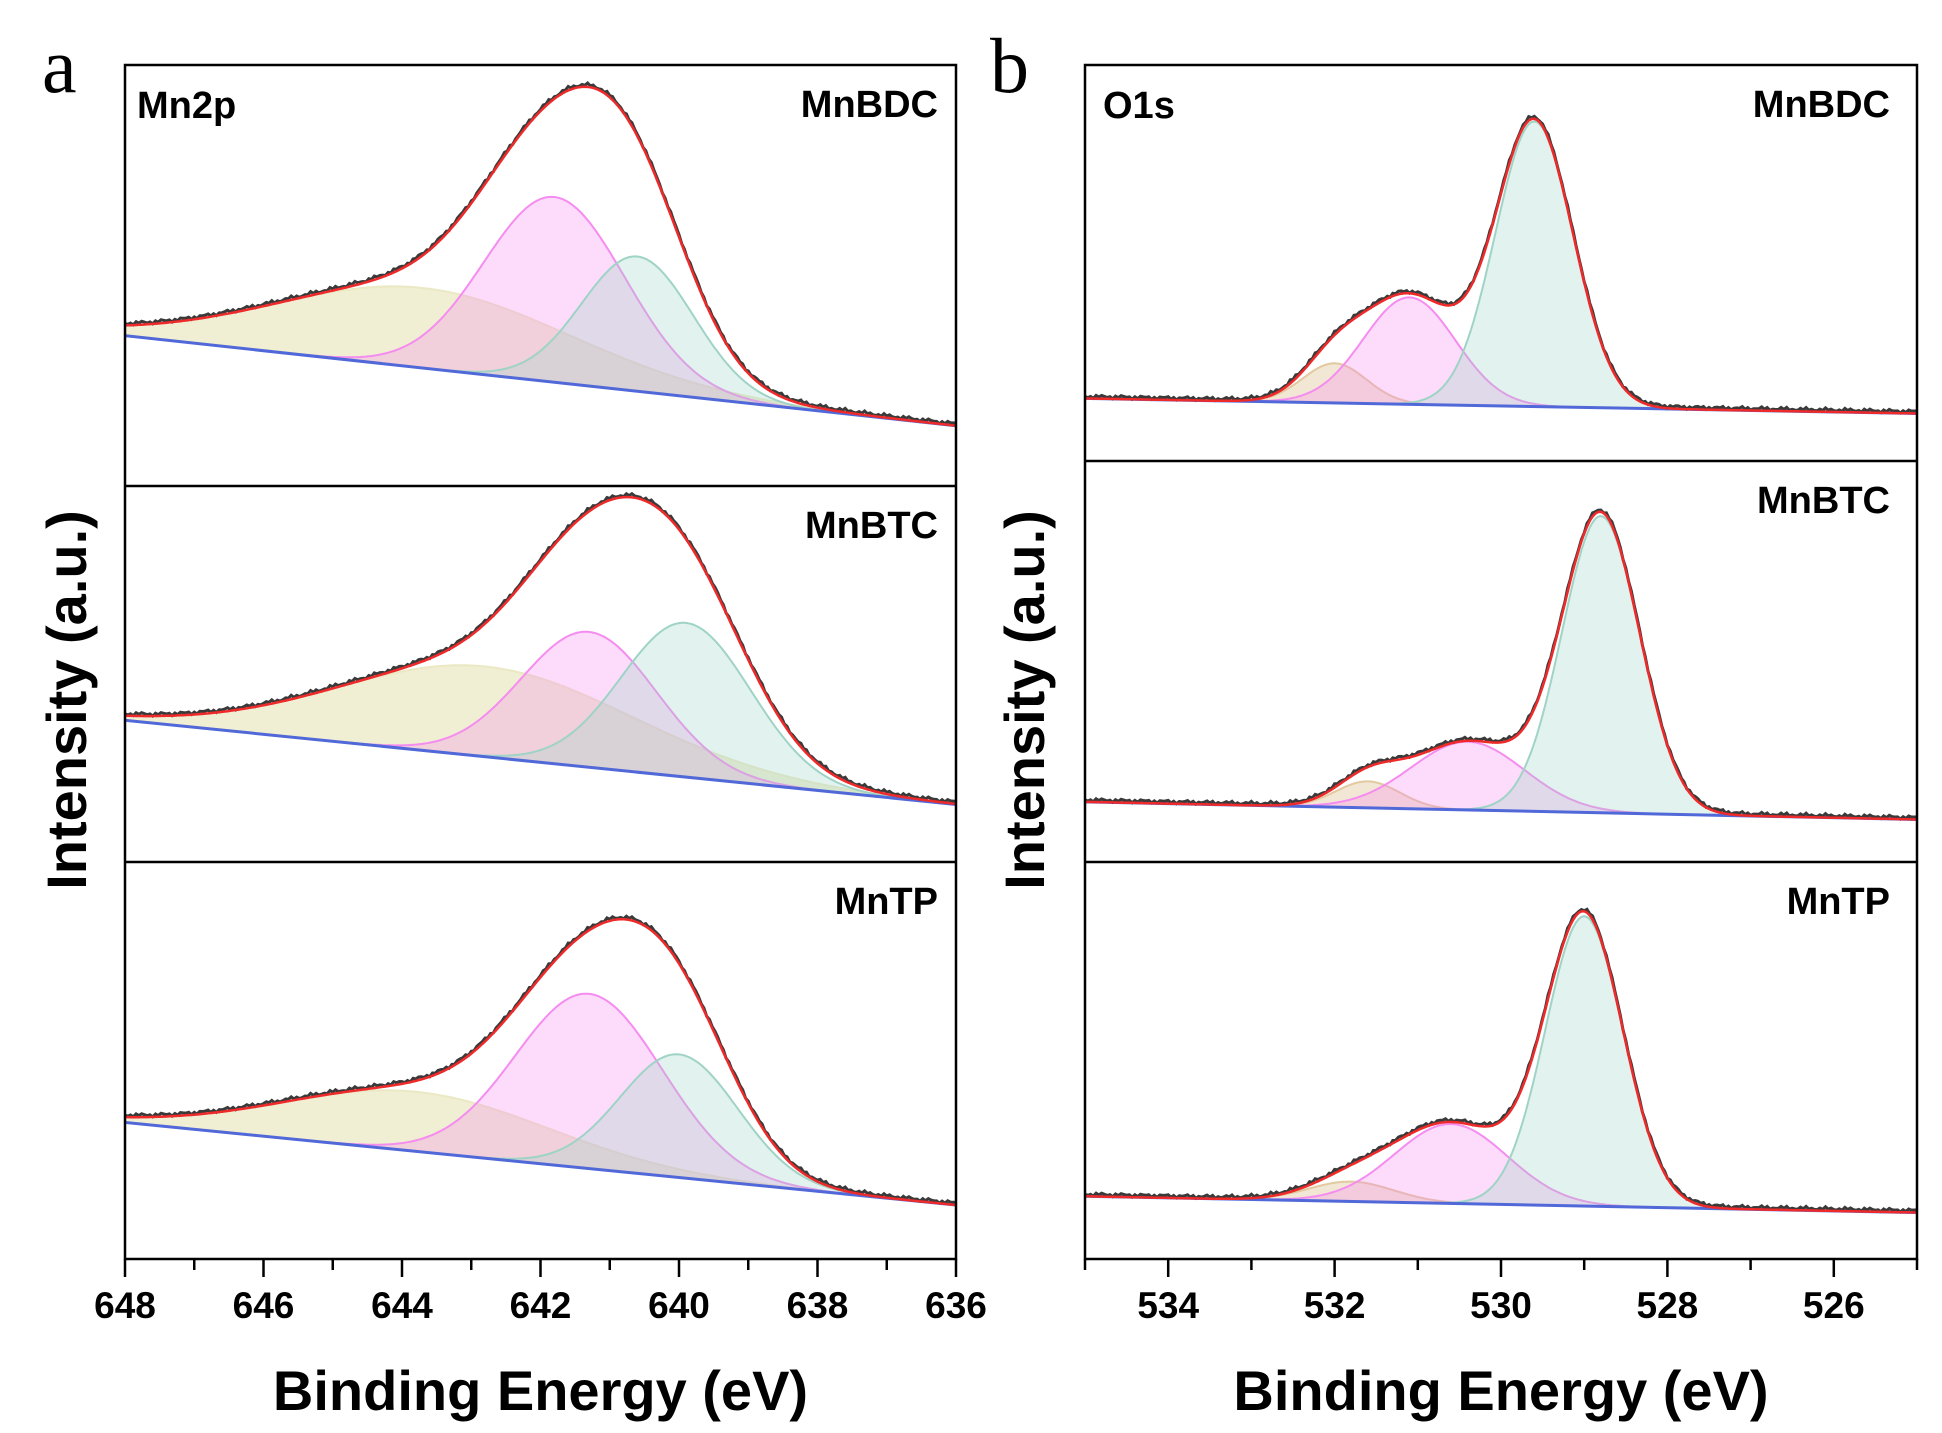 This screenshot has width=1942, height=1433. What do you see at coordinates (1335, 1305) in the screenshot?
I see `x-tick-label: 532` at bounding box center [1335, 1305].